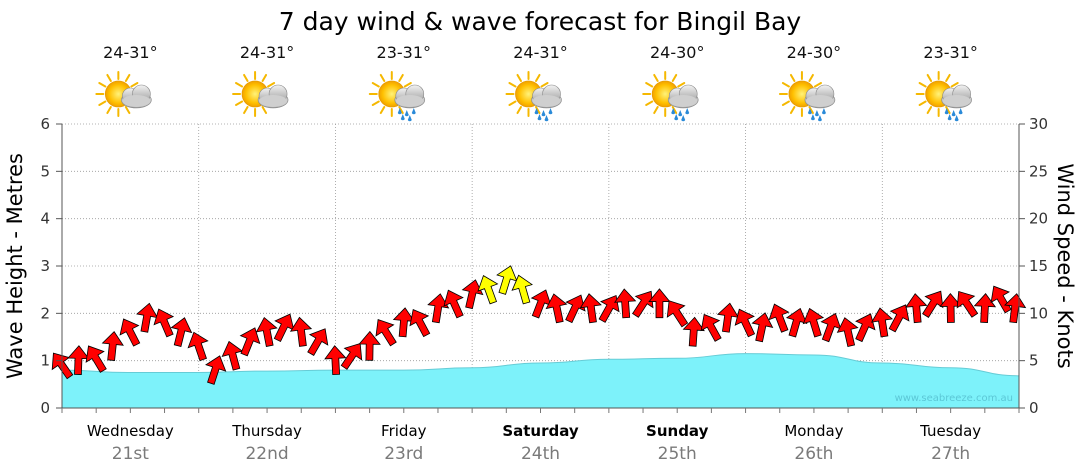  I want to click on left-tick-label: 5, so click(45, 171).